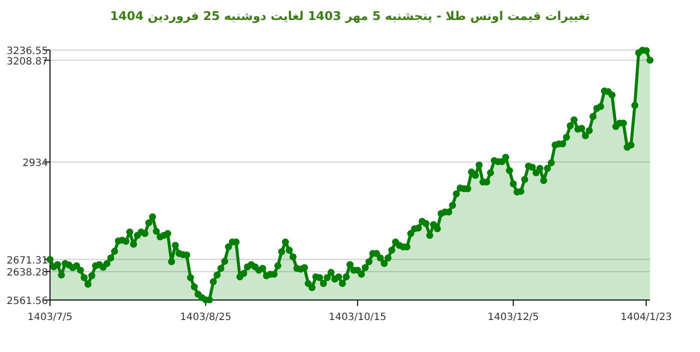 The width and height of the screenshot is (700, 352). What do you see at coordinates (27, 273) in the screenshot?
I see `y-tick-label: 2638.28` at bounding box center [27, 273].